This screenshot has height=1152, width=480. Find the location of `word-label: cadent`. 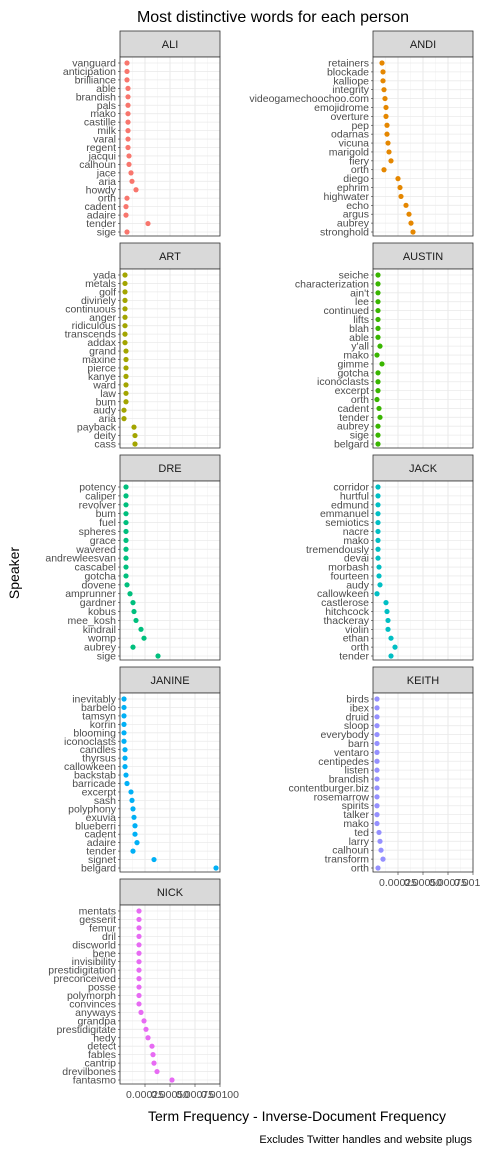

word-label: cadent is located at coordinates (100, 835).